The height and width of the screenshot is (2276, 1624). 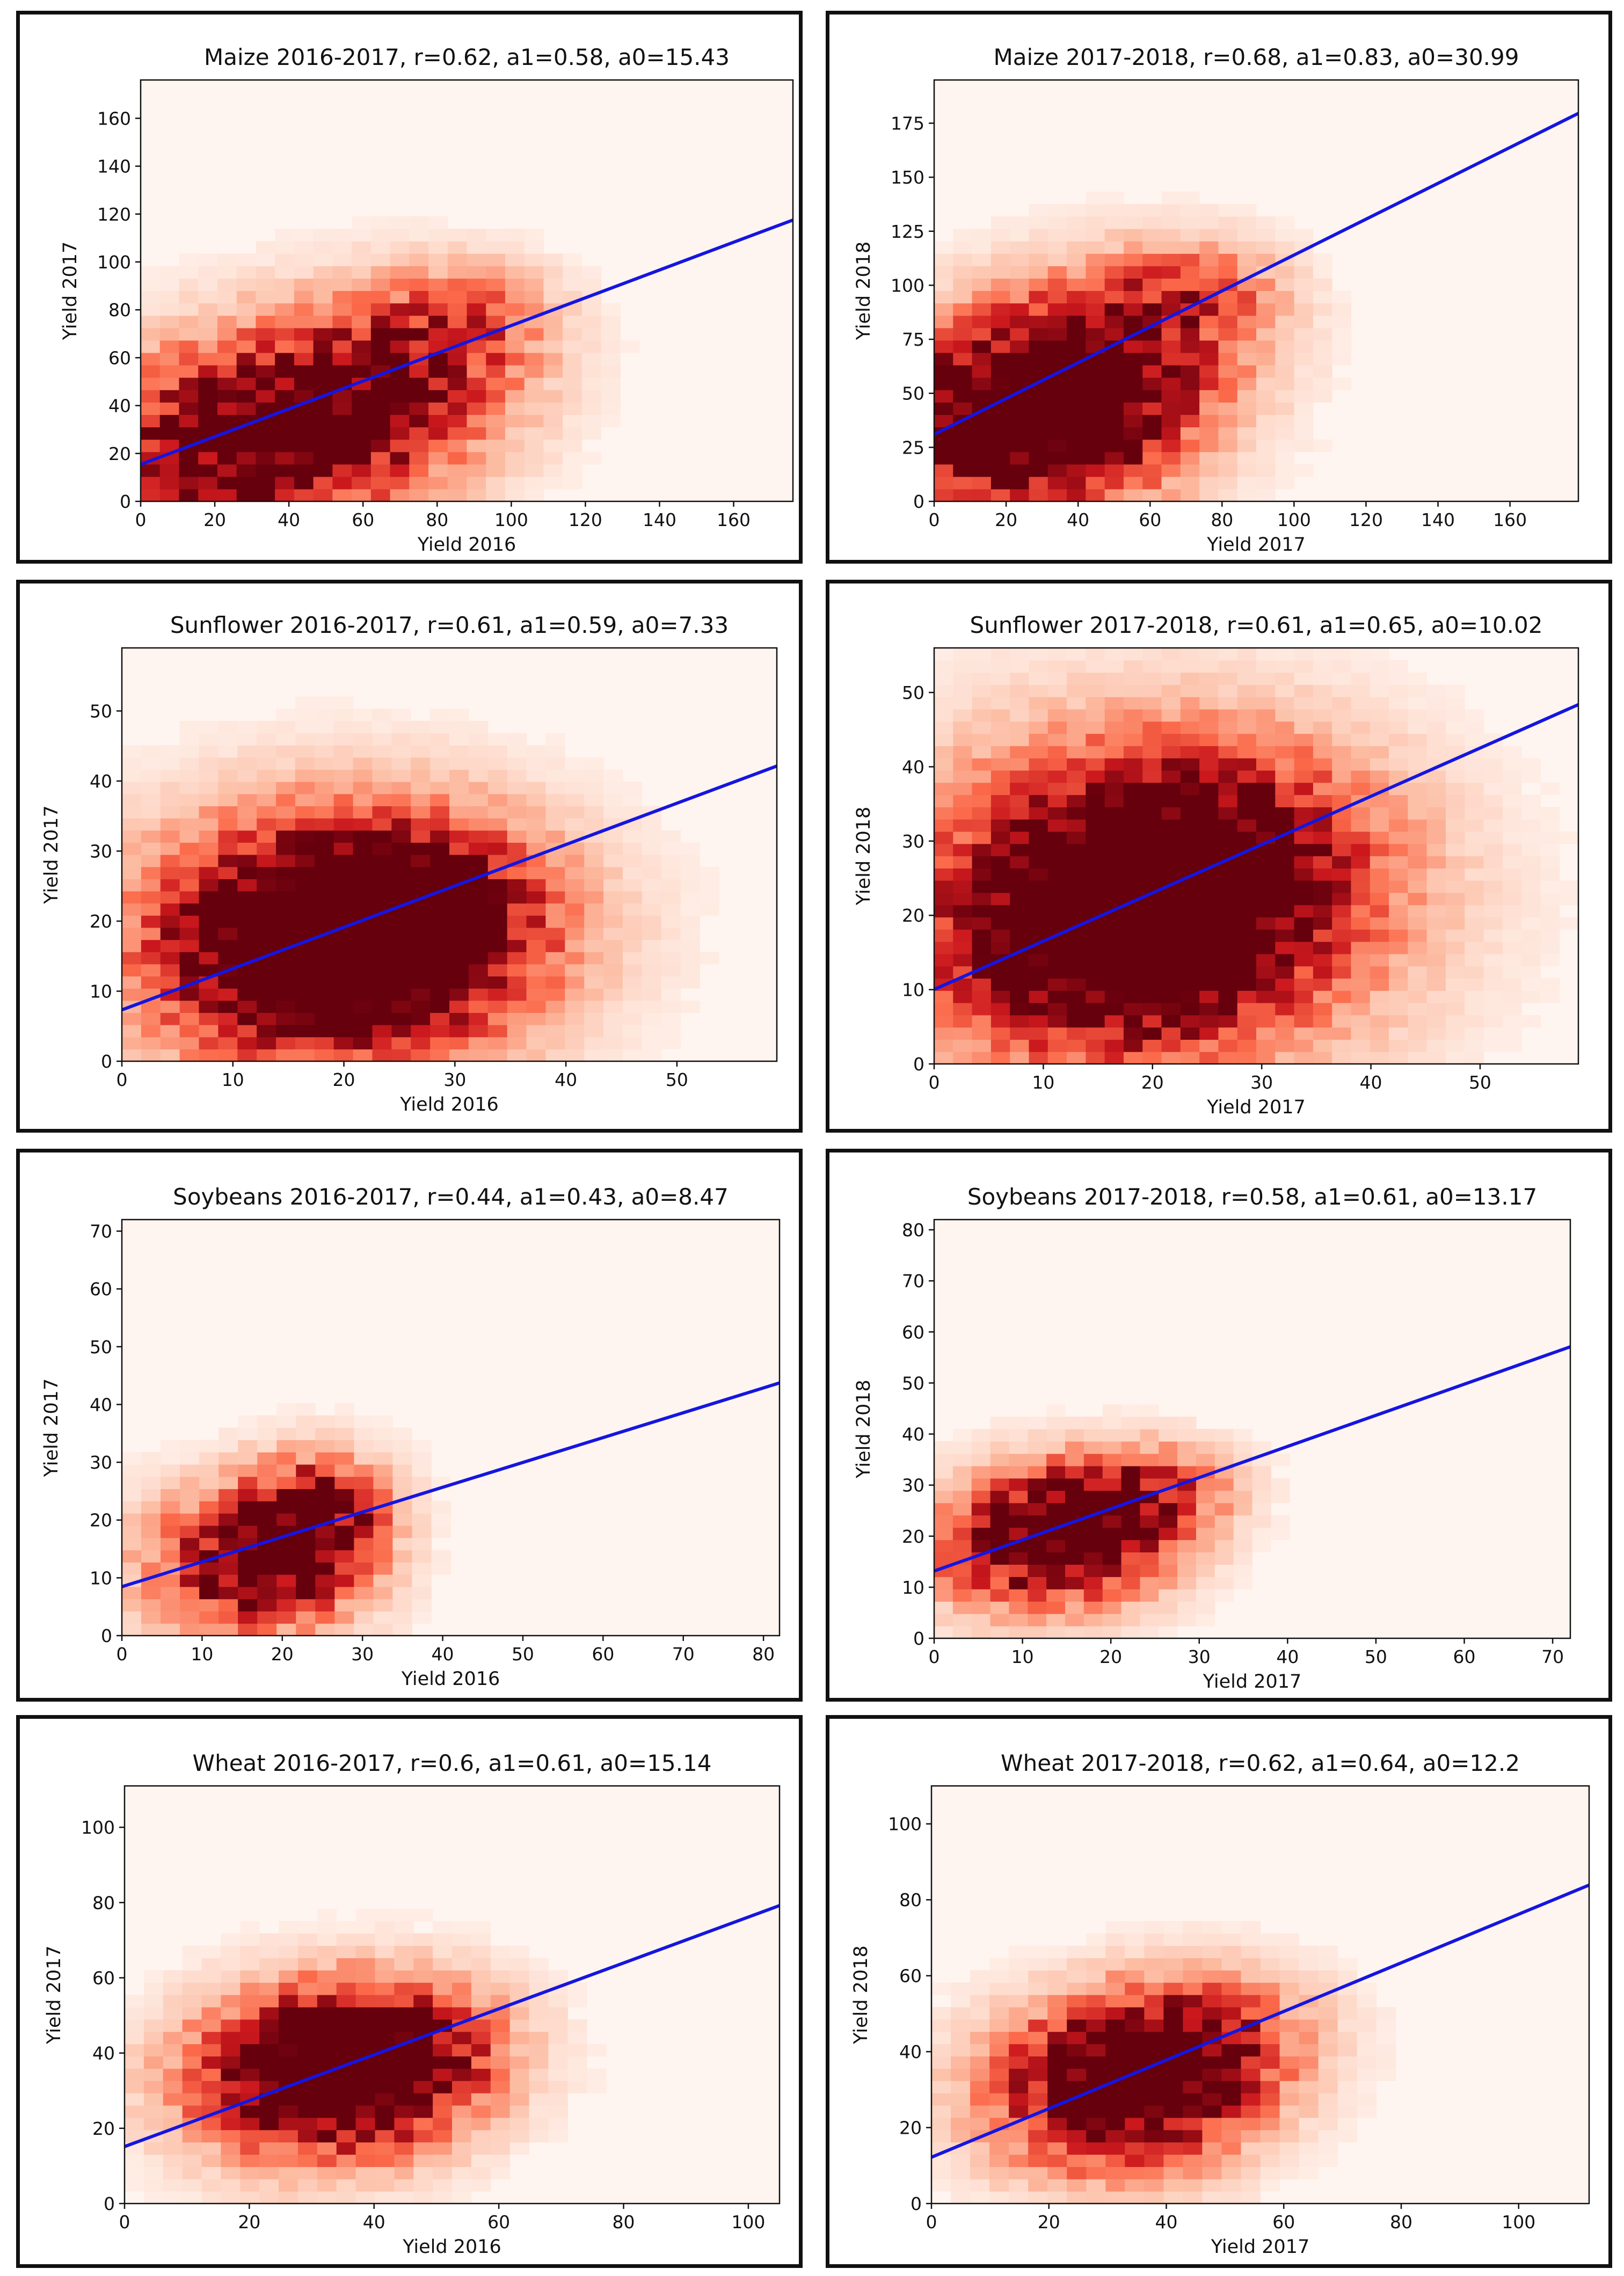 What do you see at coordinates (1480, 1083) in the screenshot?
I see `x-tick-label: 50` at bounding box center [1480, 1083].